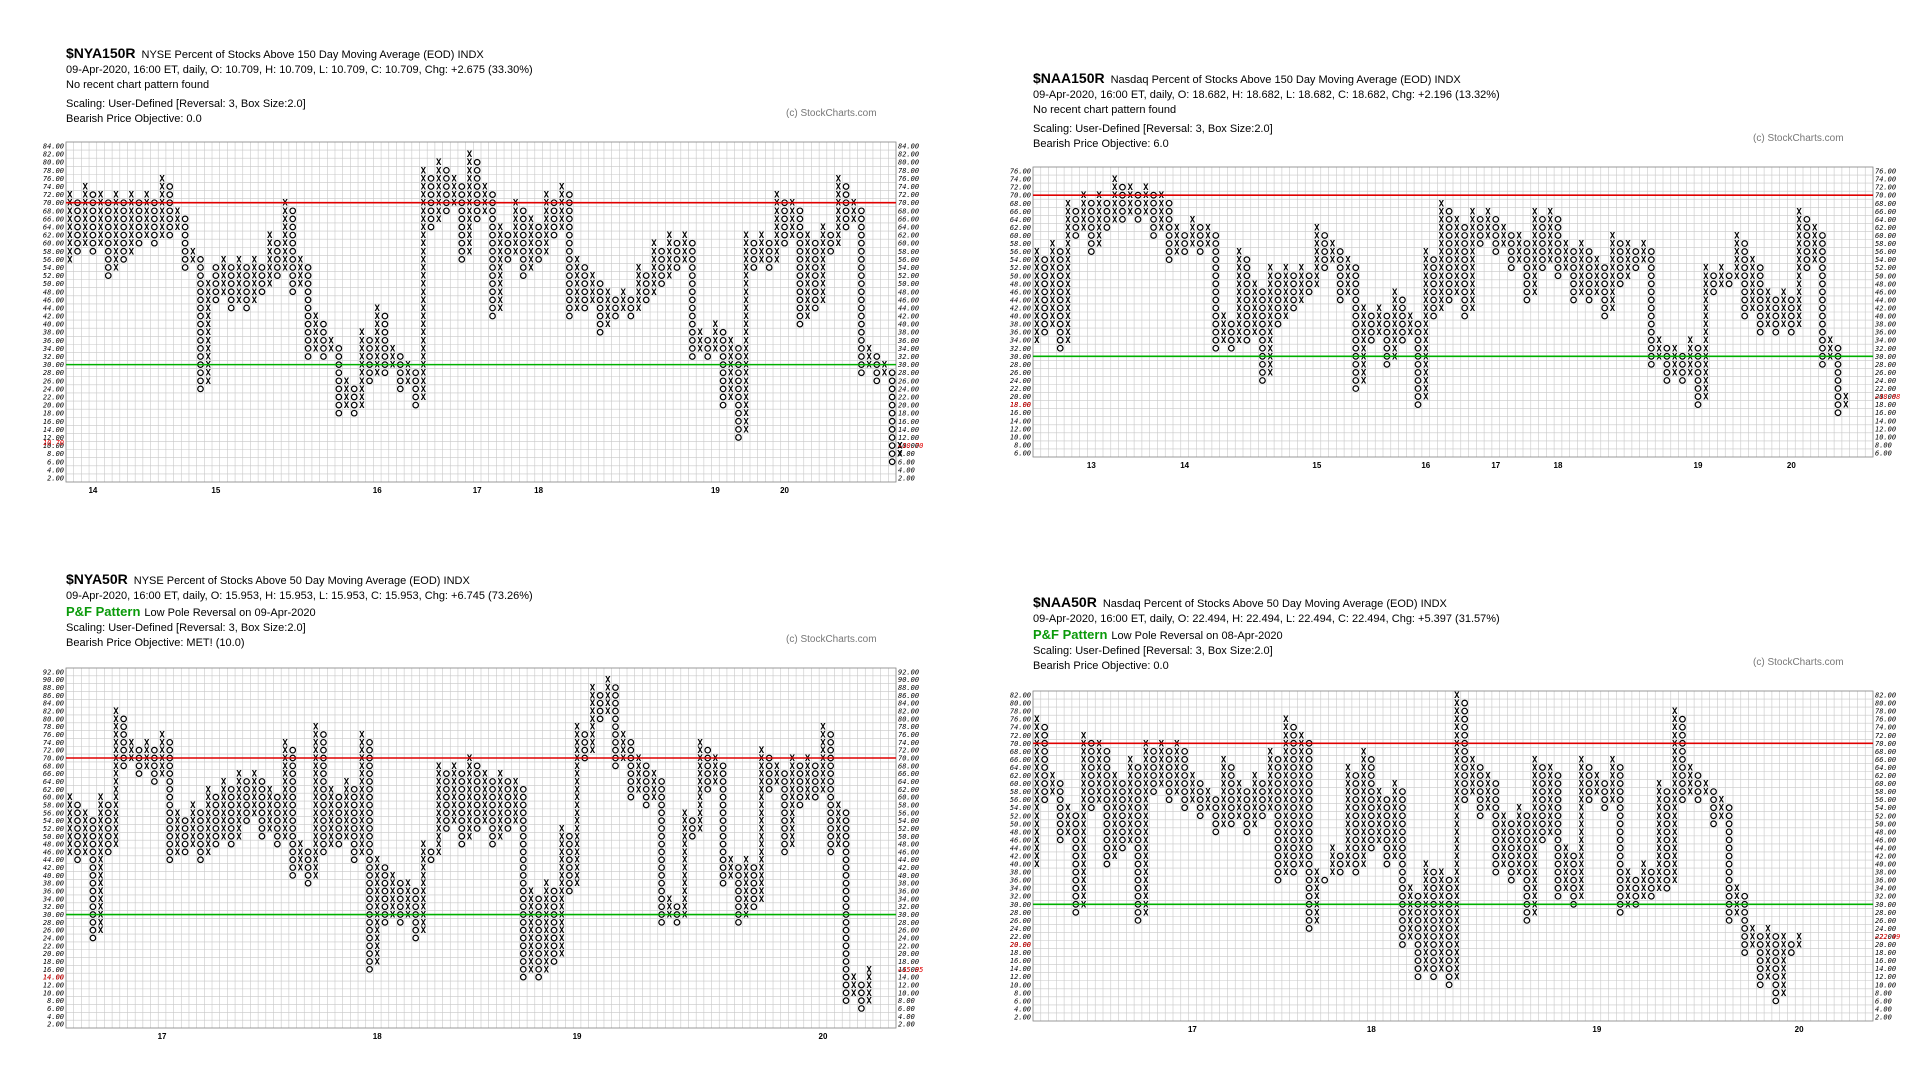 The image size is (1920, 1080). I want to click on y-tick-label-left: 46.00, so click(53, 300).